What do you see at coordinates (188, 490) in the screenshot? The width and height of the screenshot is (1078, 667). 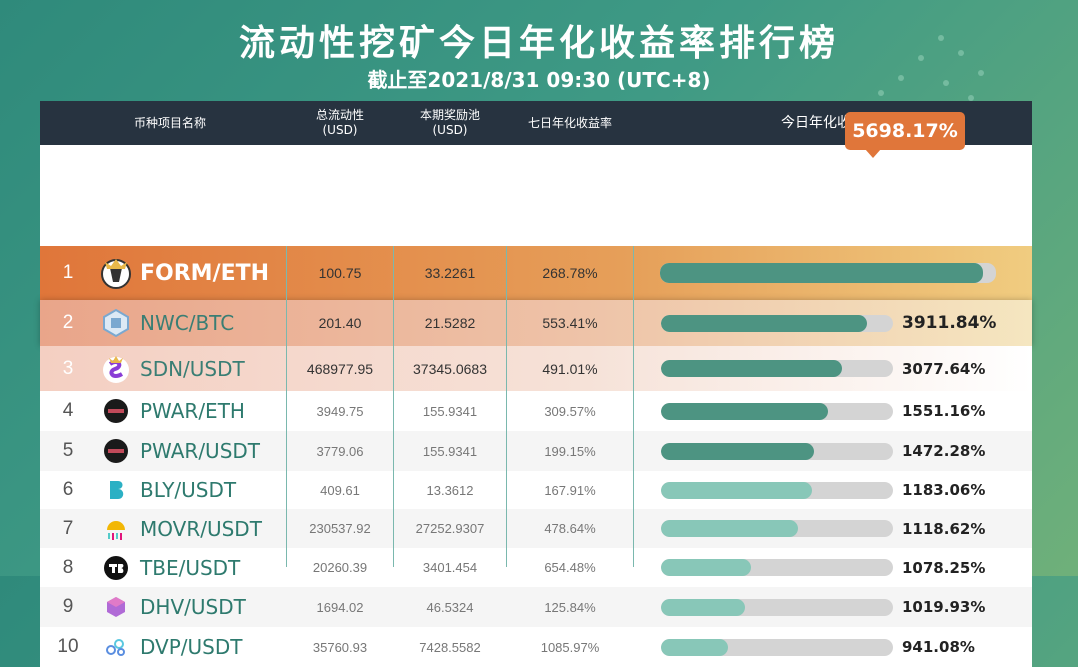 I see `pair-name: BLY/USDT` at bounding box center [188, 490].